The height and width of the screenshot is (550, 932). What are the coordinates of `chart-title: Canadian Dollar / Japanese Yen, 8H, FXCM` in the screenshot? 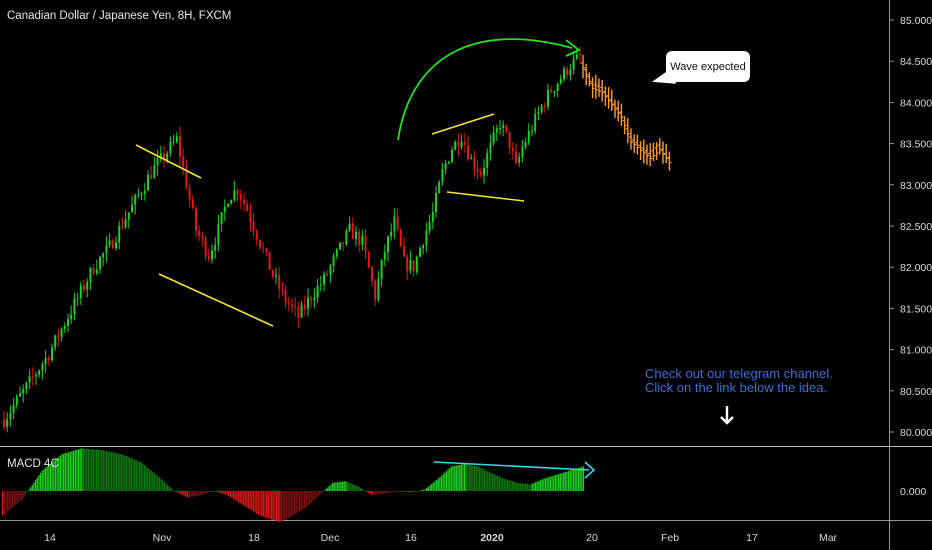 It's located at (119, 16).